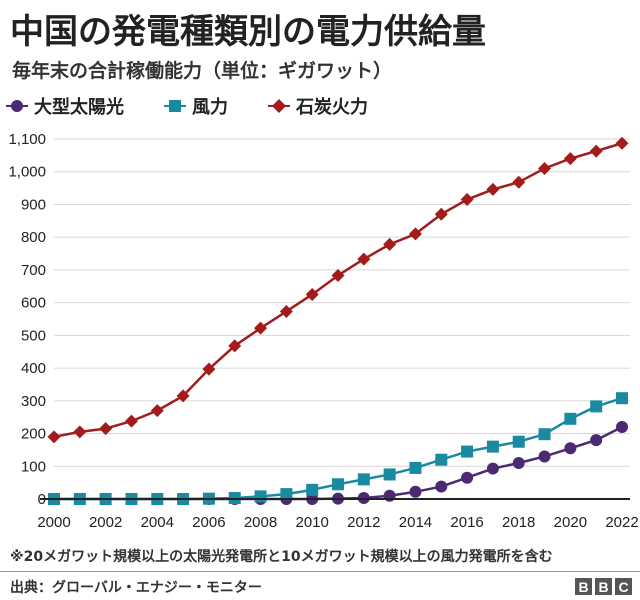  Describe the element at coordinates (518, 522) in the screenshot. I see `x-tick-label: 2018` at that location.